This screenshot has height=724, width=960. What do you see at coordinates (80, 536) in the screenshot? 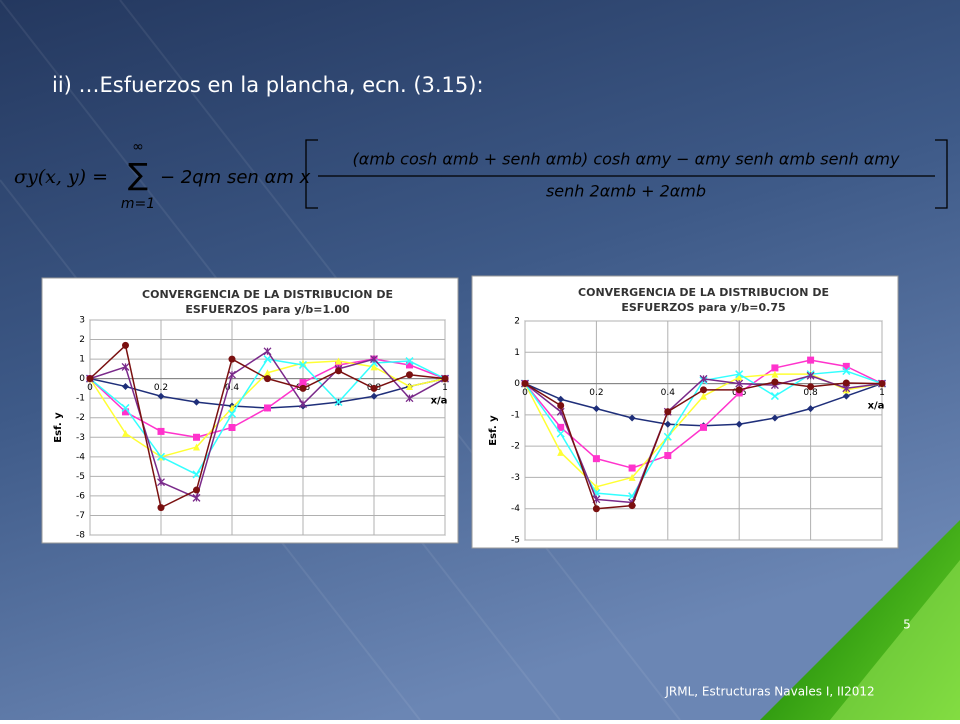
I see `y-tick-label: -8` at bounding box center [80, 536].